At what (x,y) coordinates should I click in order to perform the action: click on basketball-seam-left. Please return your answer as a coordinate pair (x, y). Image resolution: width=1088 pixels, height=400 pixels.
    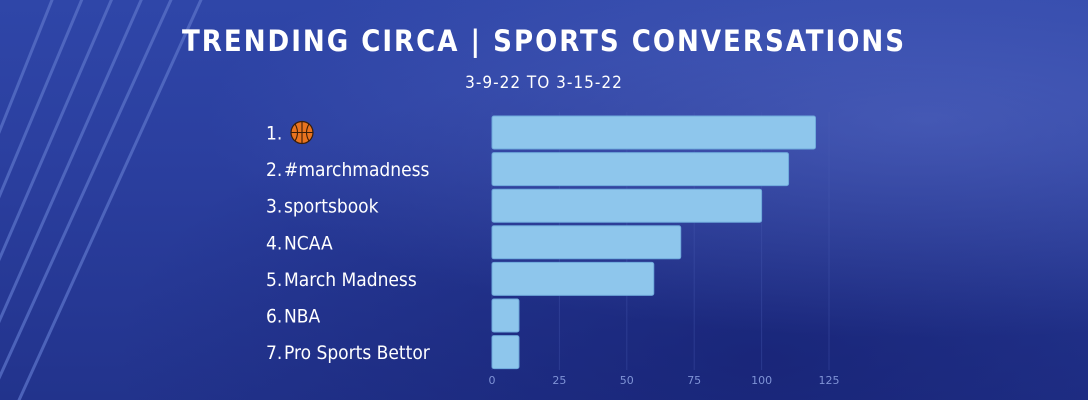
    Looking at the image, I should click on (296, 132).